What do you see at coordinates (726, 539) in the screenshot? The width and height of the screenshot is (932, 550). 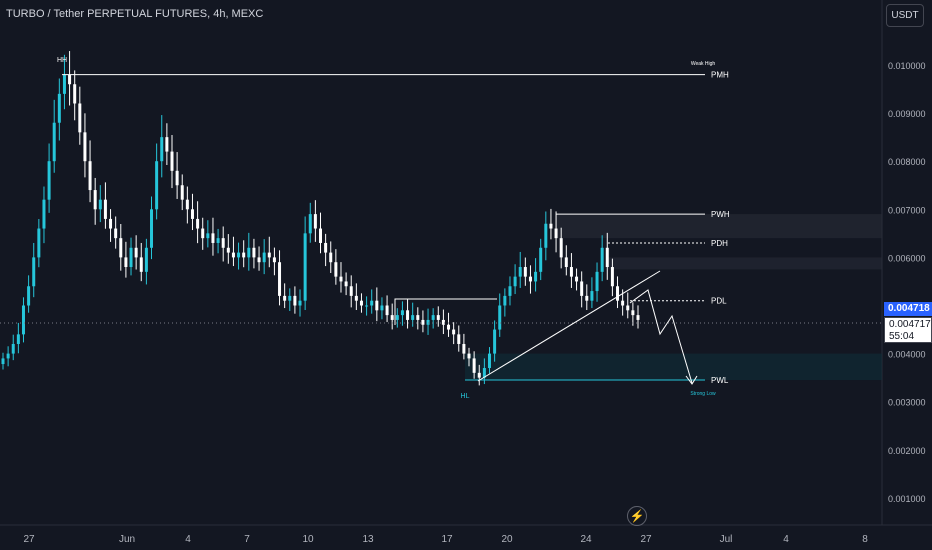 I see `time-tick-label: Jul` at bounding box center [726, 539].